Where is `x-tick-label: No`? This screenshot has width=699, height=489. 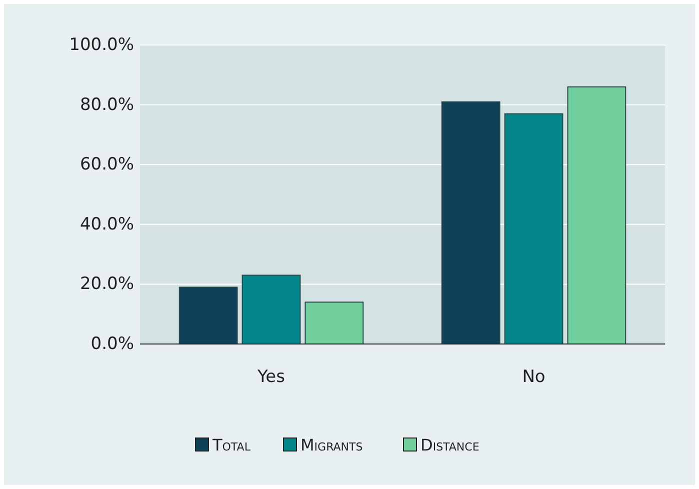
x-tick-label: No is located at coordinates (534, 377).